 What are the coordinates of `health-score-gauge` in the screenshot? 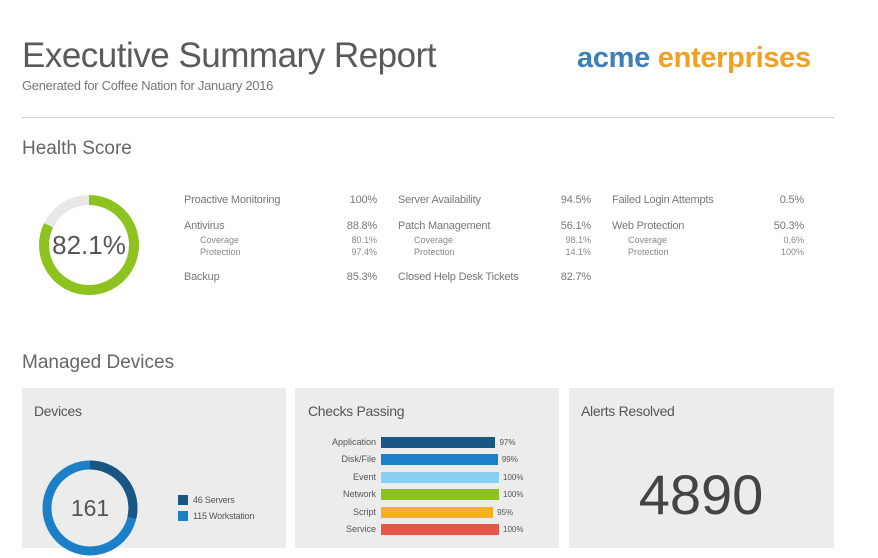 It's located at (89, 245).